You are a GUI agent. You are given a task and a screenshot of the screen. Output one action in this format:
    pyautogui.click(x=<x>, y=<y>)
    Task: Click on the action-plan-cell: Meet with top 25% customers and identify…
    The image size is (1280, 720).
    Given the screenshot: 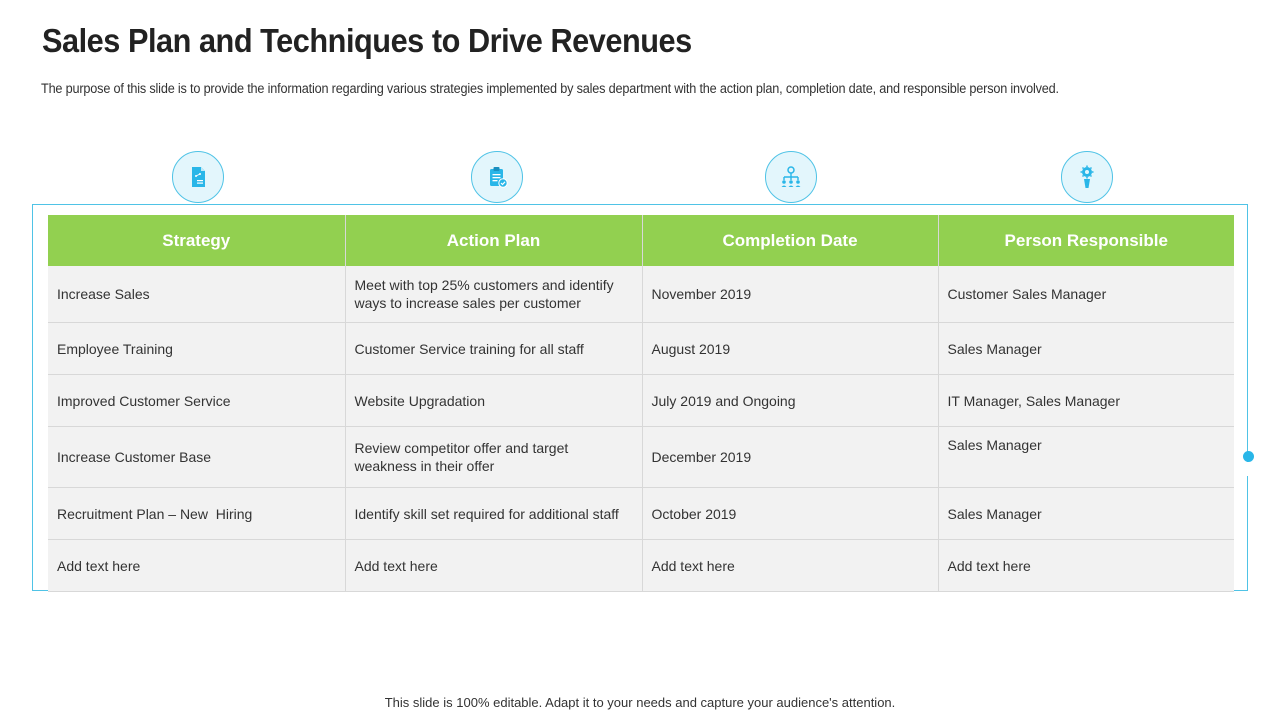 What is the action you would take?
    pyautogui.click(x=494, y=294)
    